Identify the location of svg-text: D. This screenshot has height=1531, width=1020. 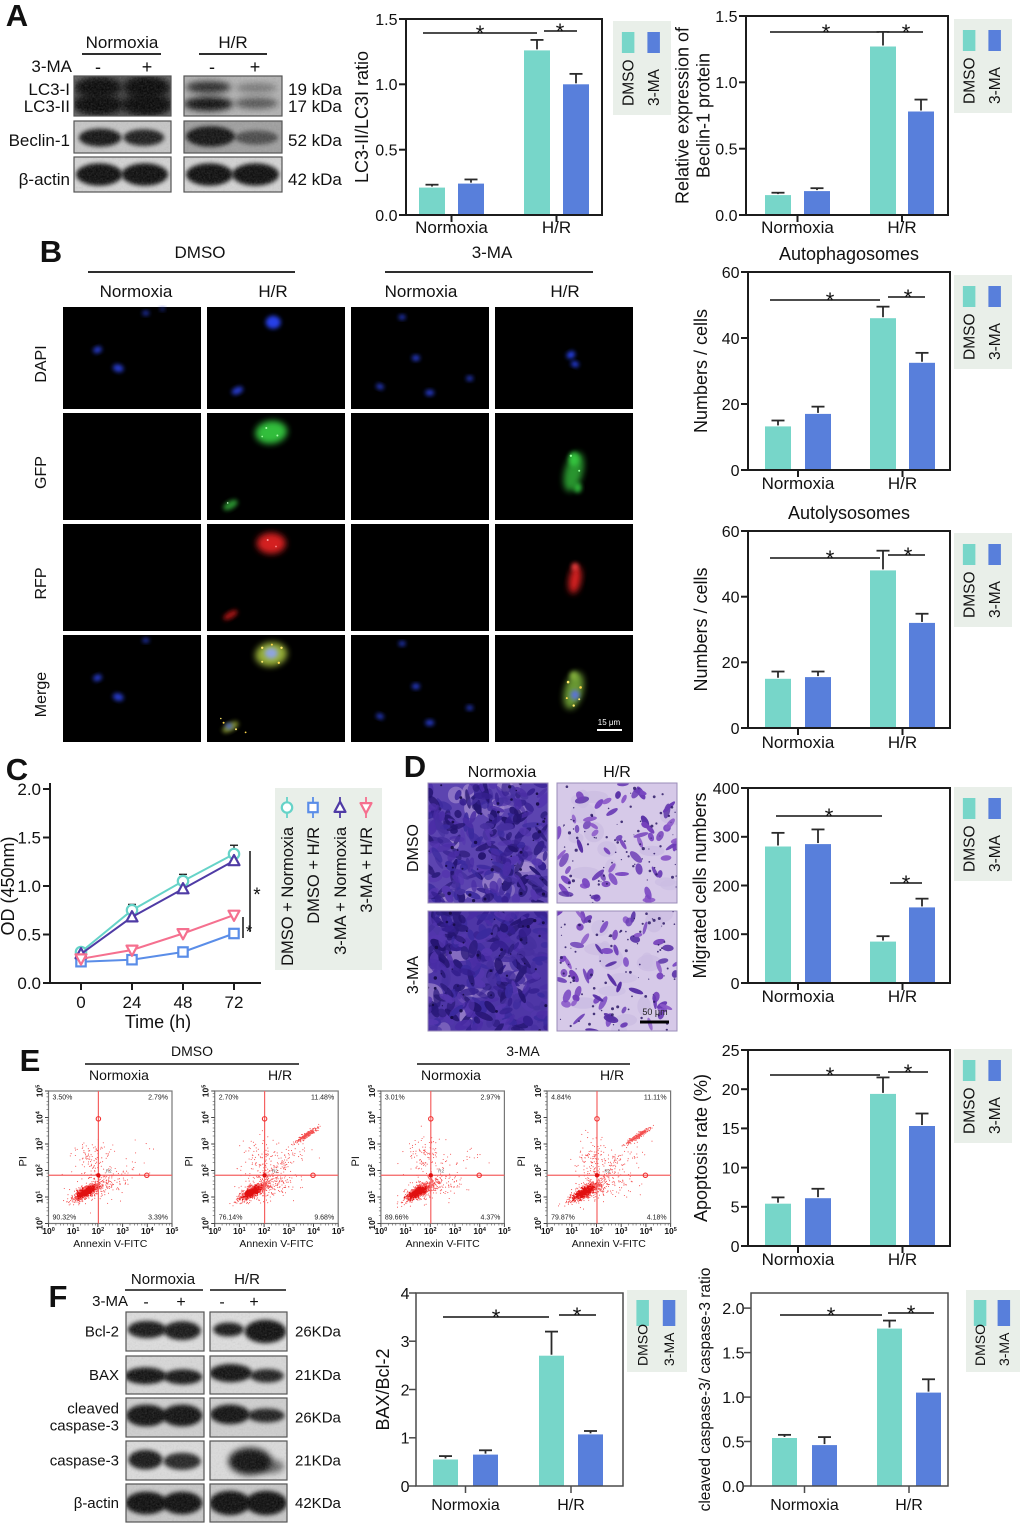
(415, 766).